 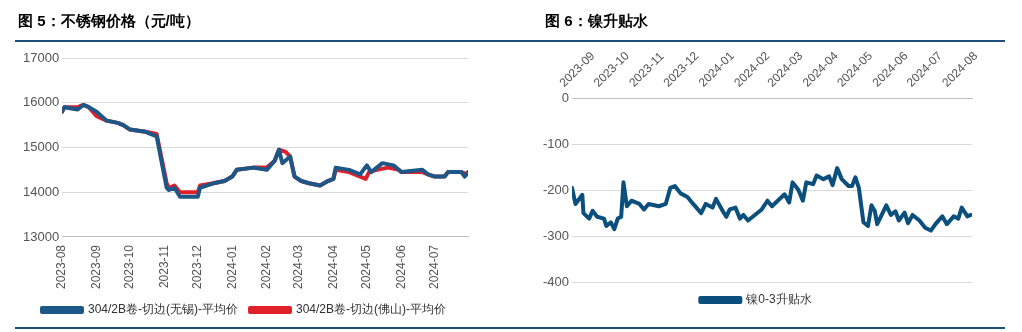 I want to click on x-tick-label: 2024-07, so click(x=433, y=267).